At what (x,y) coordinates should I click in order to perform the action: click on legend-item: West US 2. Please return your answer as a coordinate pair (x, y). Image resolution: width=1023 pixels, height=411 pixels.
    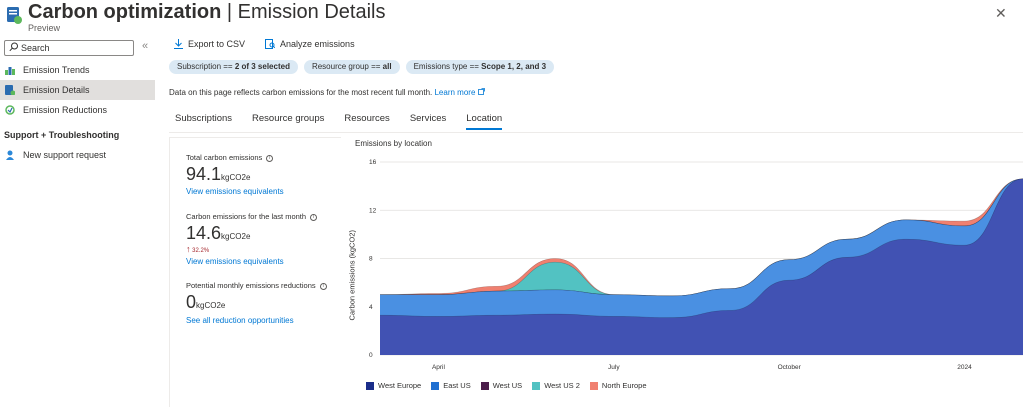
    Looking at the image, I should click on (556, 385).